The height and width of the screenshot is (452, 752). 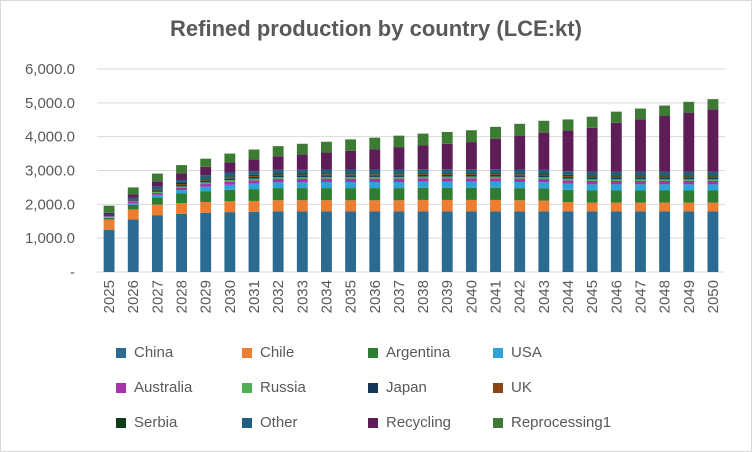 What do you see at coordinates (665, 296) in the screenshot?
I see `x-tick-label: 2048` at bounding box center [665, 296].